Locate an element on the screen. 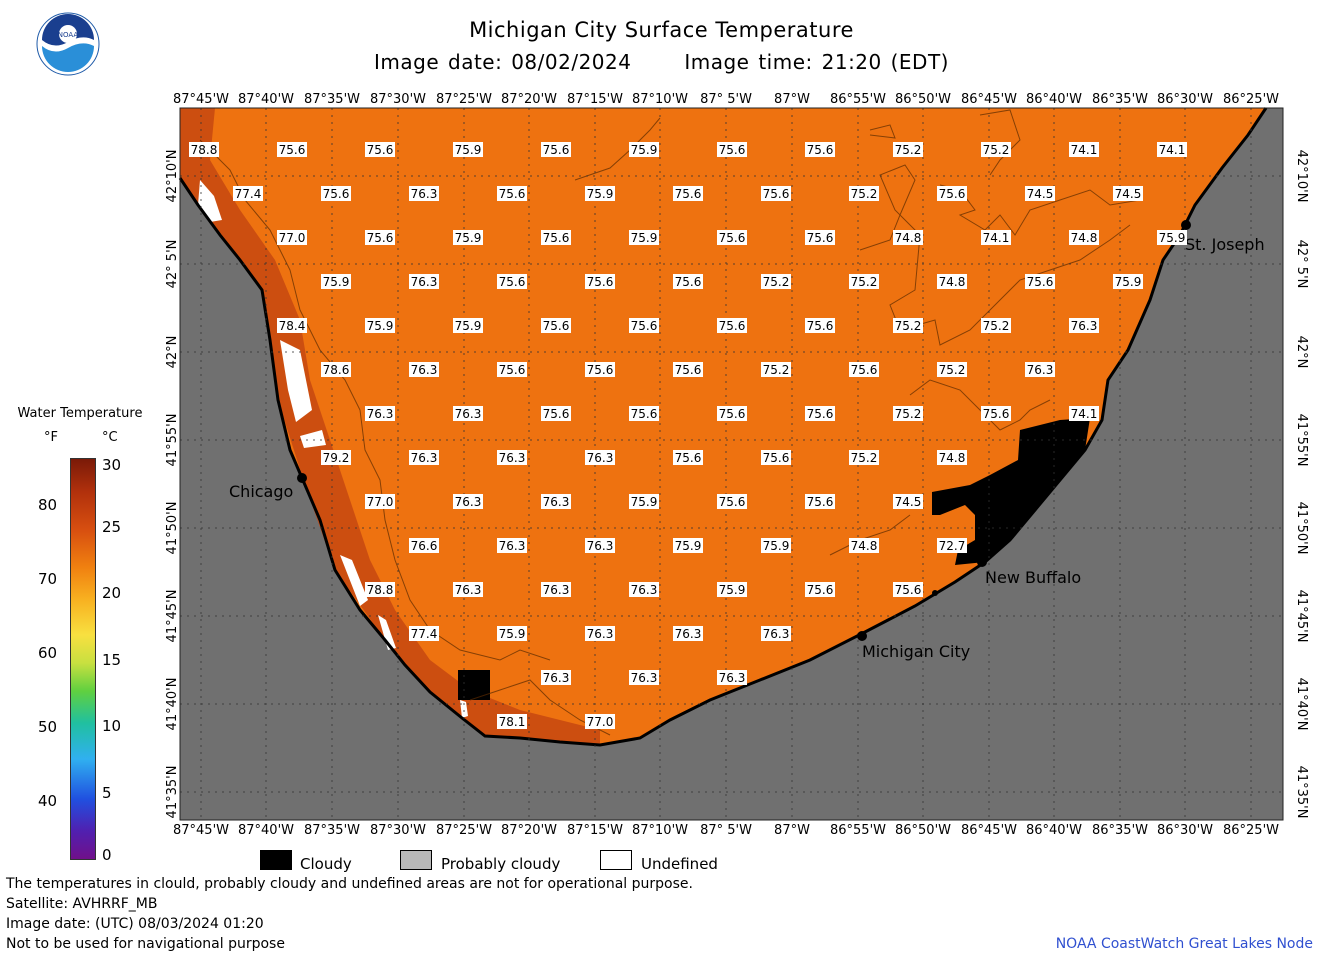 Image resolution: width=1323 pixels, height=960 pixels. lat-label: 42°N is located at coordinates (172, 352).